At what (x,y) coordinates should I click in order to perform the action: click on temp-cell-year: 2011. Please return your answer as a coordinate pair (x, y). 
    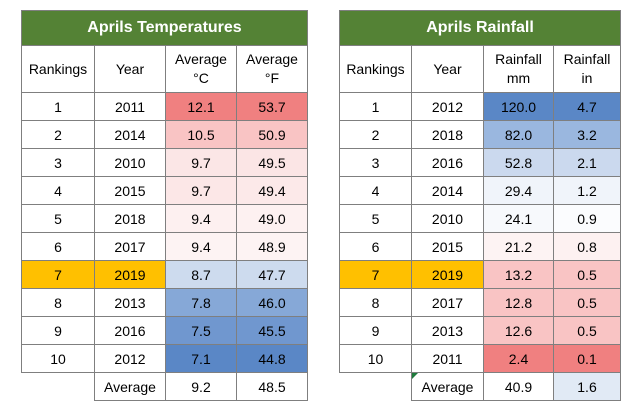
    Looking at the image, I should click on (130, 106).